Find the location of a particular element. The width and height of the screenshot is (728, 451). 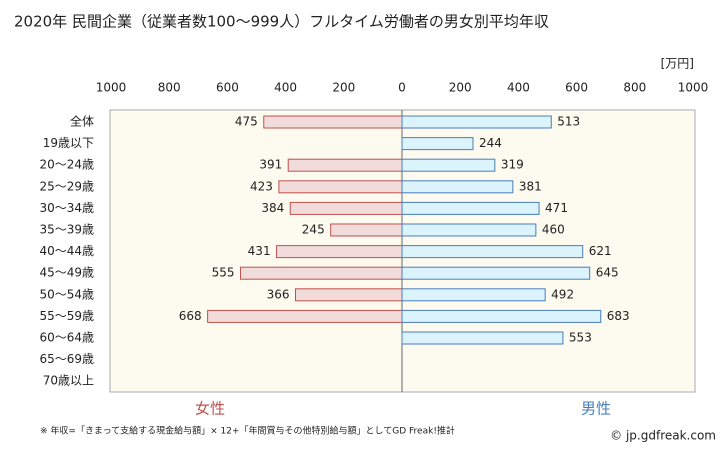

category-label: 65〜69歳 is located at coordinates (66, 359).